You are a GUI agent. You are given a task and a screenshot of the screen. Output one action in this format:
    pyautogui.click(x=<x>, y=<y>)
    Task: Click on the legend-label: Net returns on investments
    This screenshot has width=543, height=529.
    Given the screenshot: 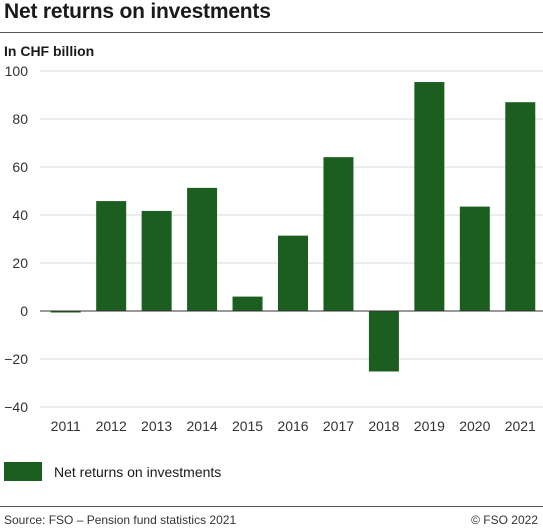 What is the action you would take?
    pyautogui.click(x=138, y=471)
    